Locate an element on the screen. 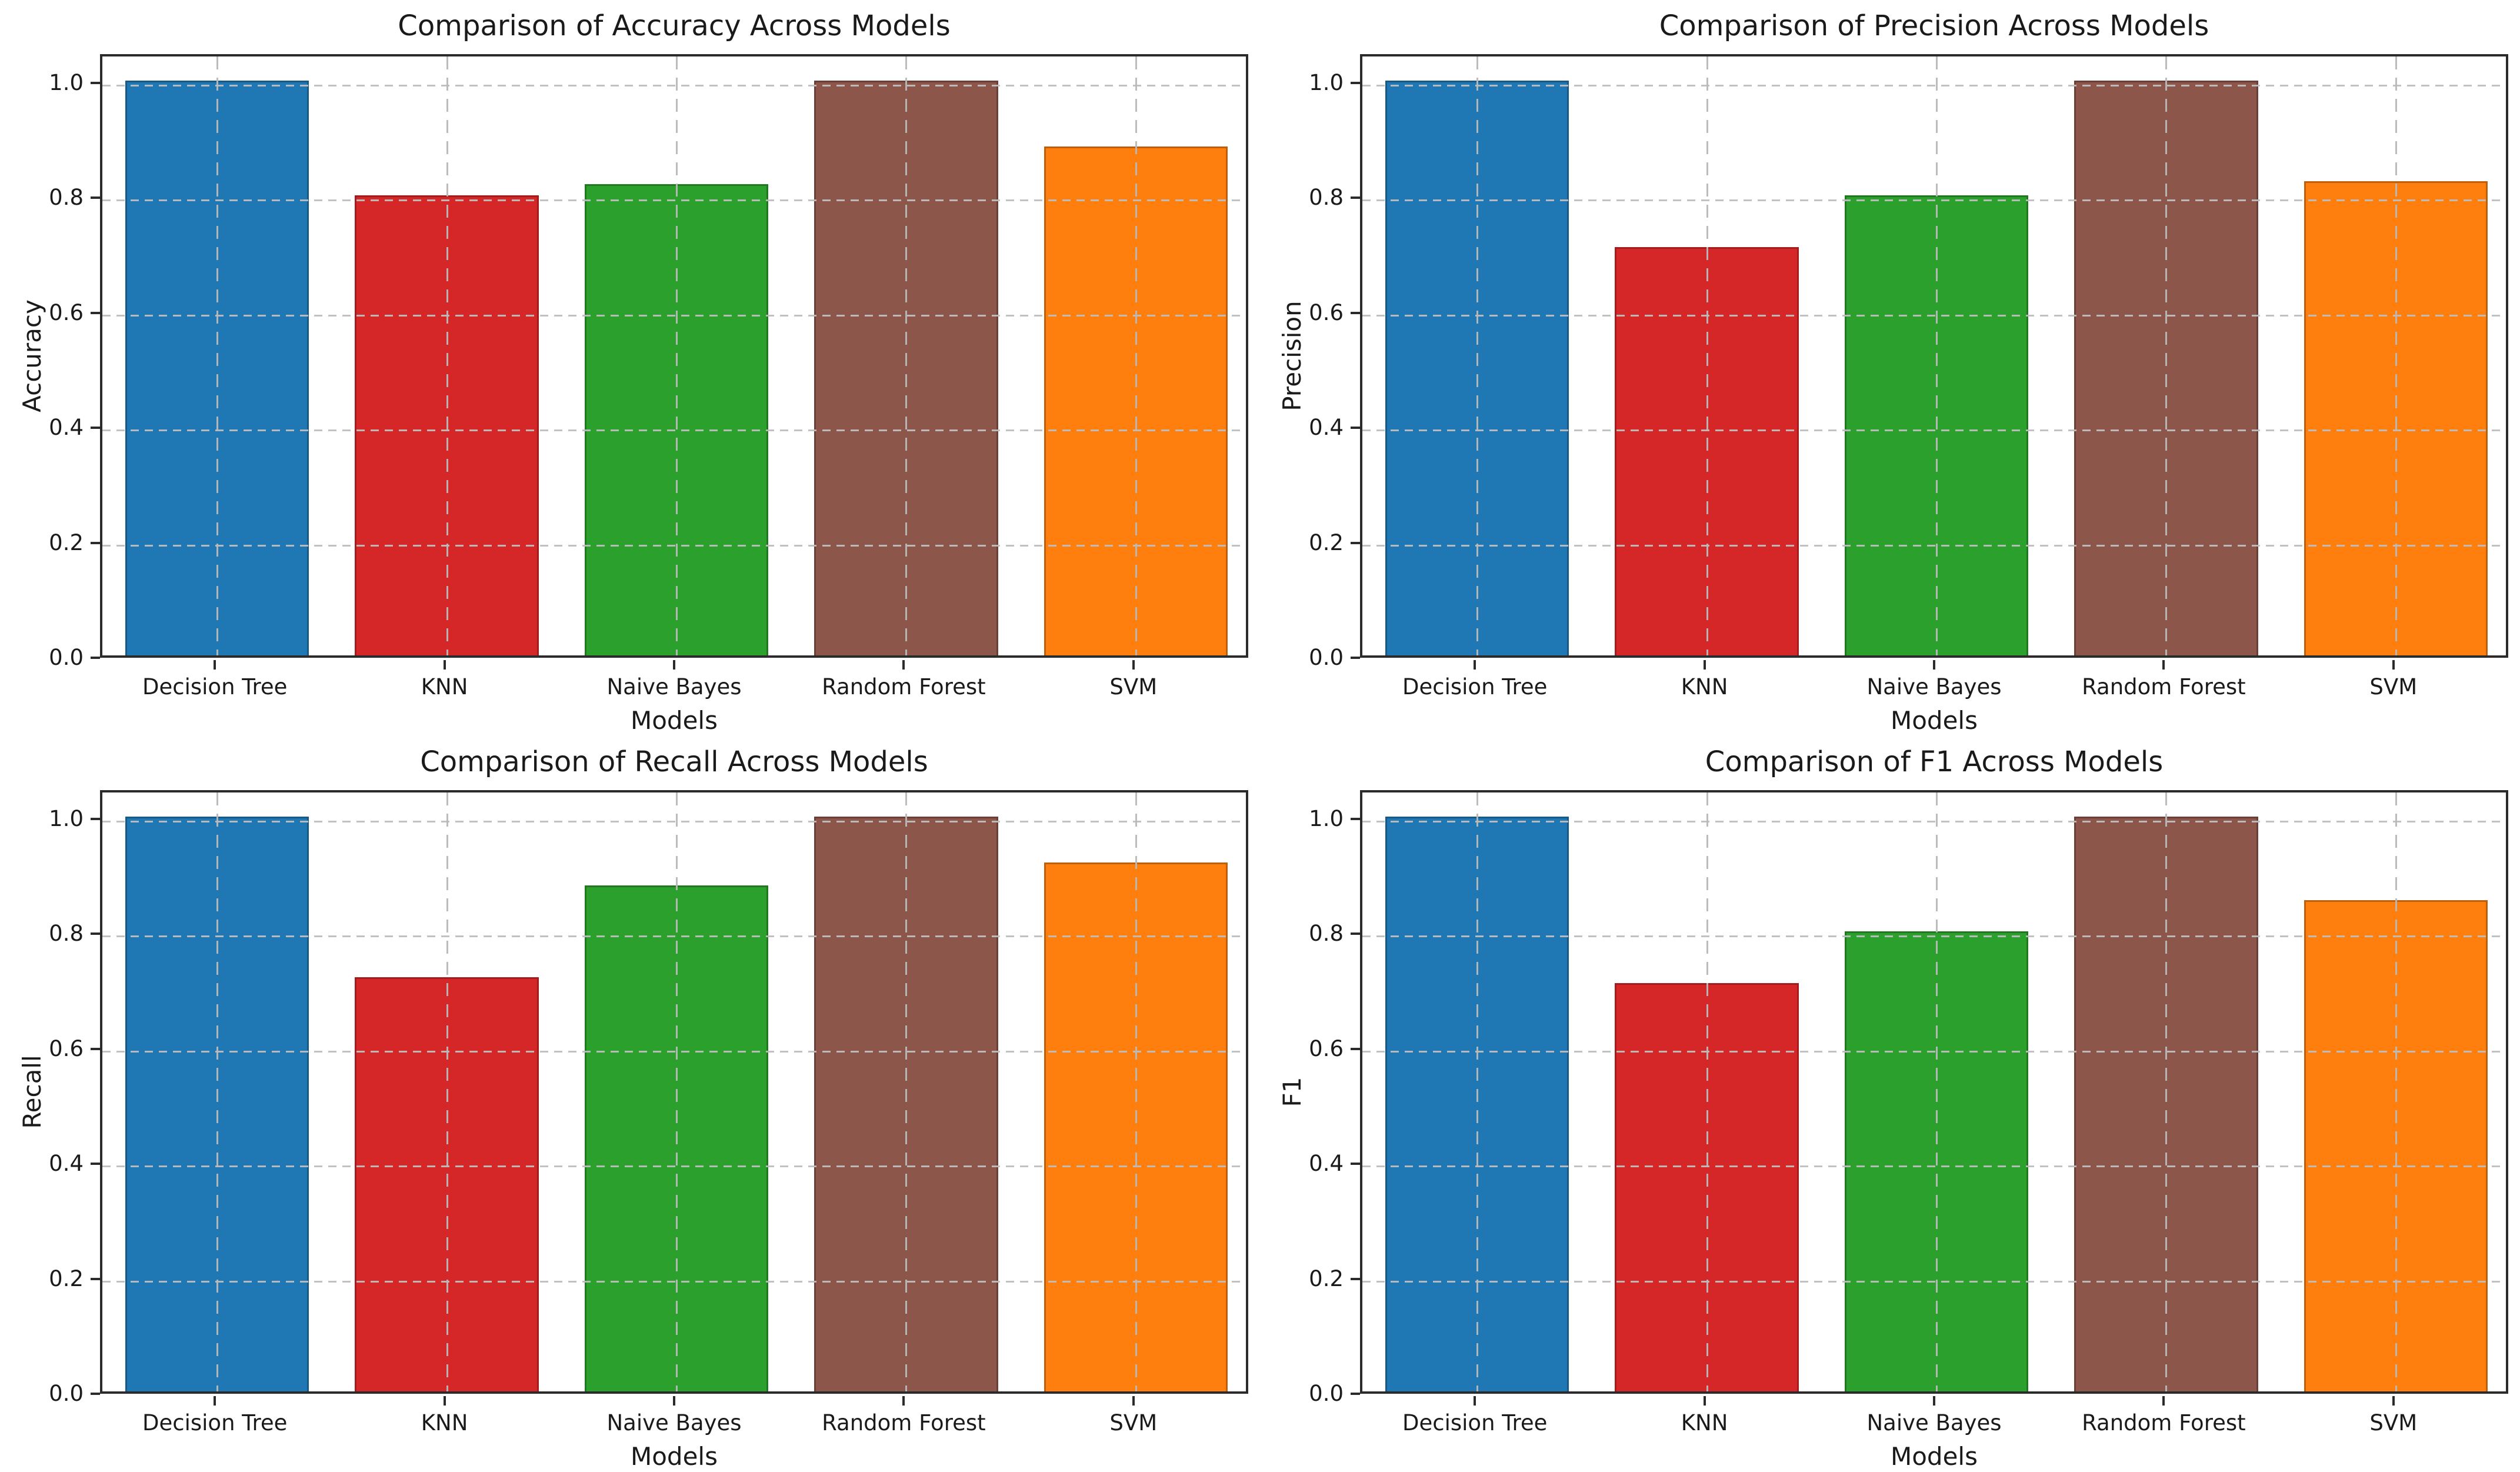  chart-title: Comparison of Accuracy Across Models is located at coordinates (674, 25).